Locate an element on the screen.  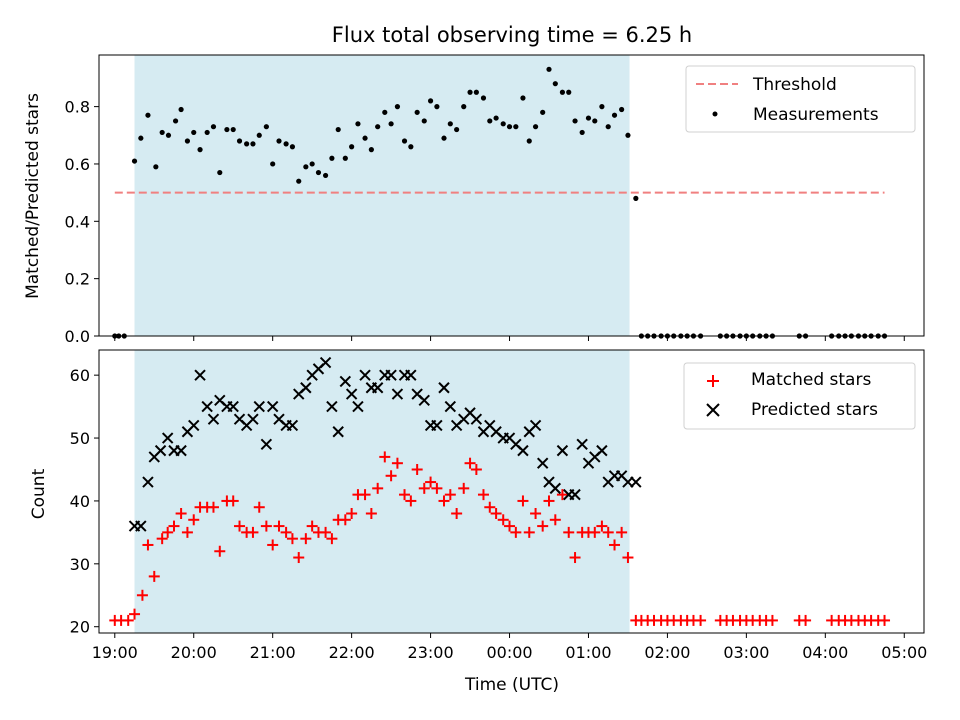
count-xtick-label: 02:00 is located at coordinates (667, 652).